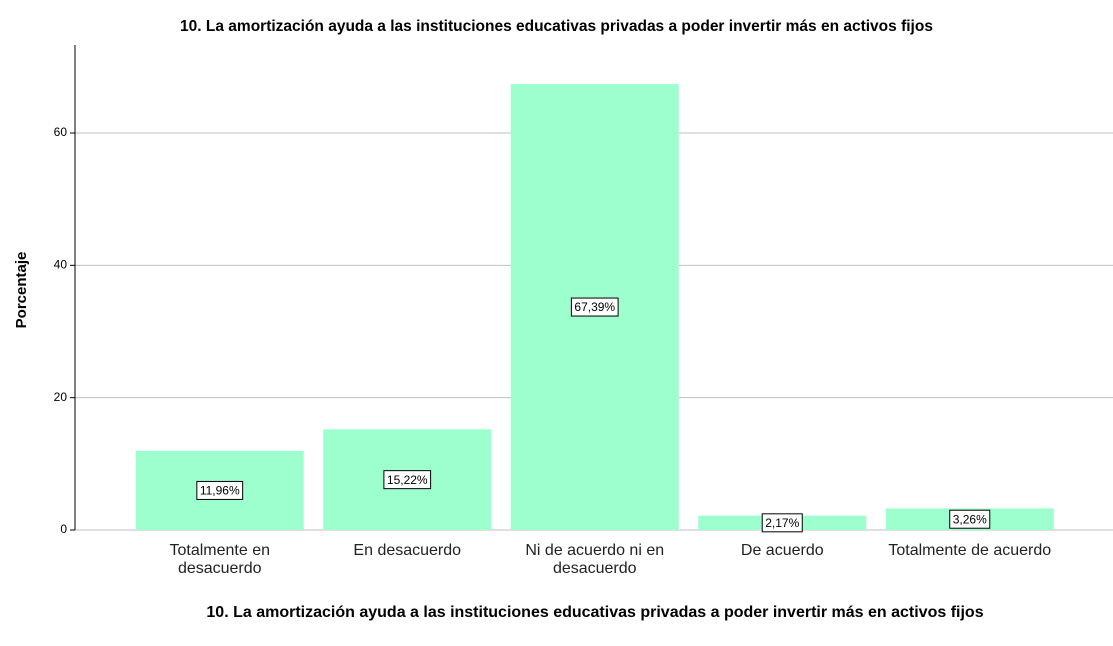  Describe the element at coordinates (61, 397) in the screenshot. I see `y-tick-label: 20` at that location.